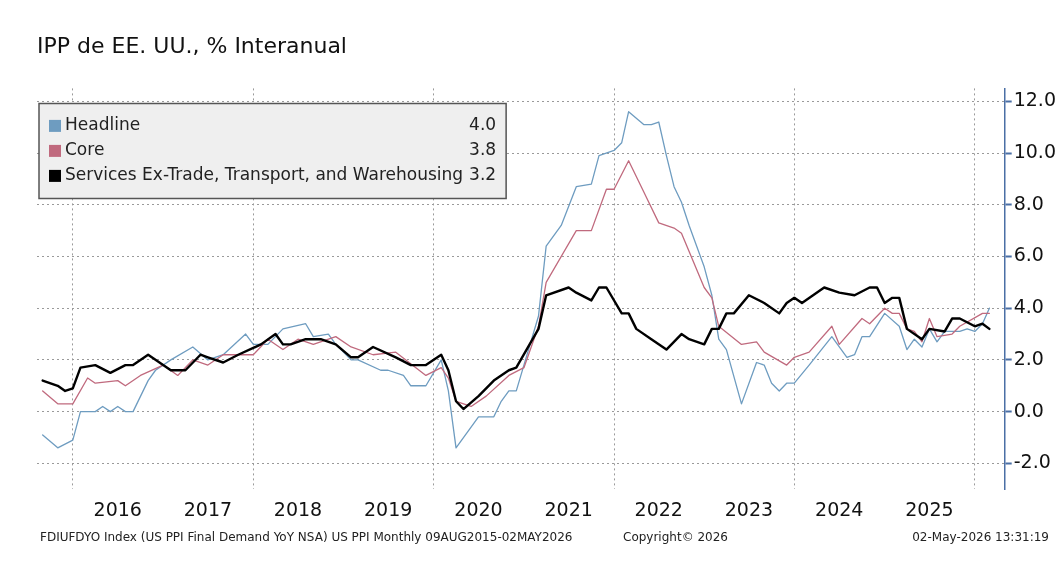 The image size is (1064, 566). Describe the element at coordinates (483, 124) in the screenshot. I see `annotation: 4.0` at that location.